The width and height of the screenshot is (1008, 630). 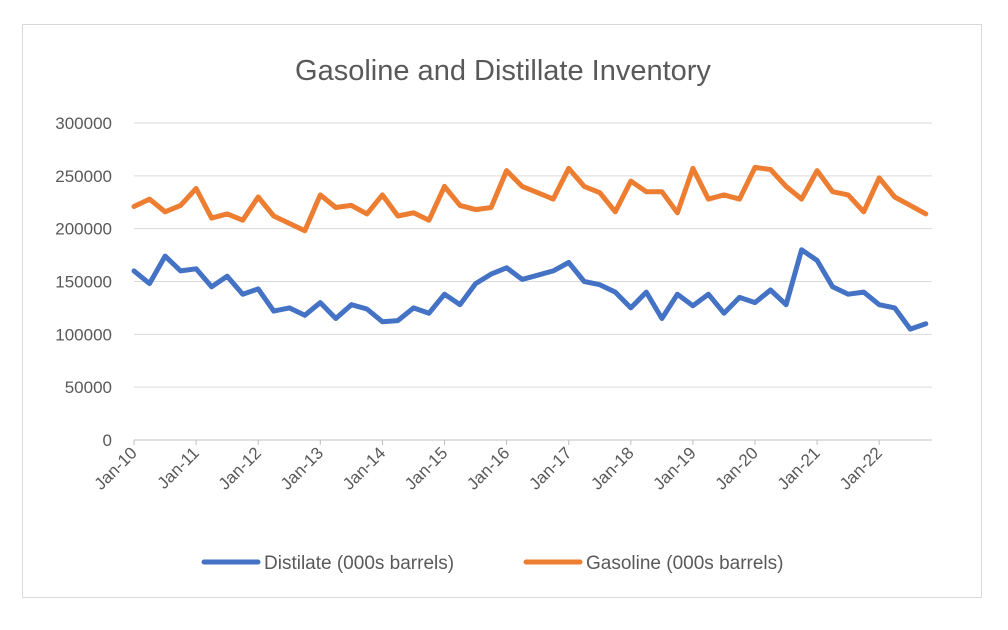 I want to click on y-tick-label: 200000, so click(x=83, y=229).